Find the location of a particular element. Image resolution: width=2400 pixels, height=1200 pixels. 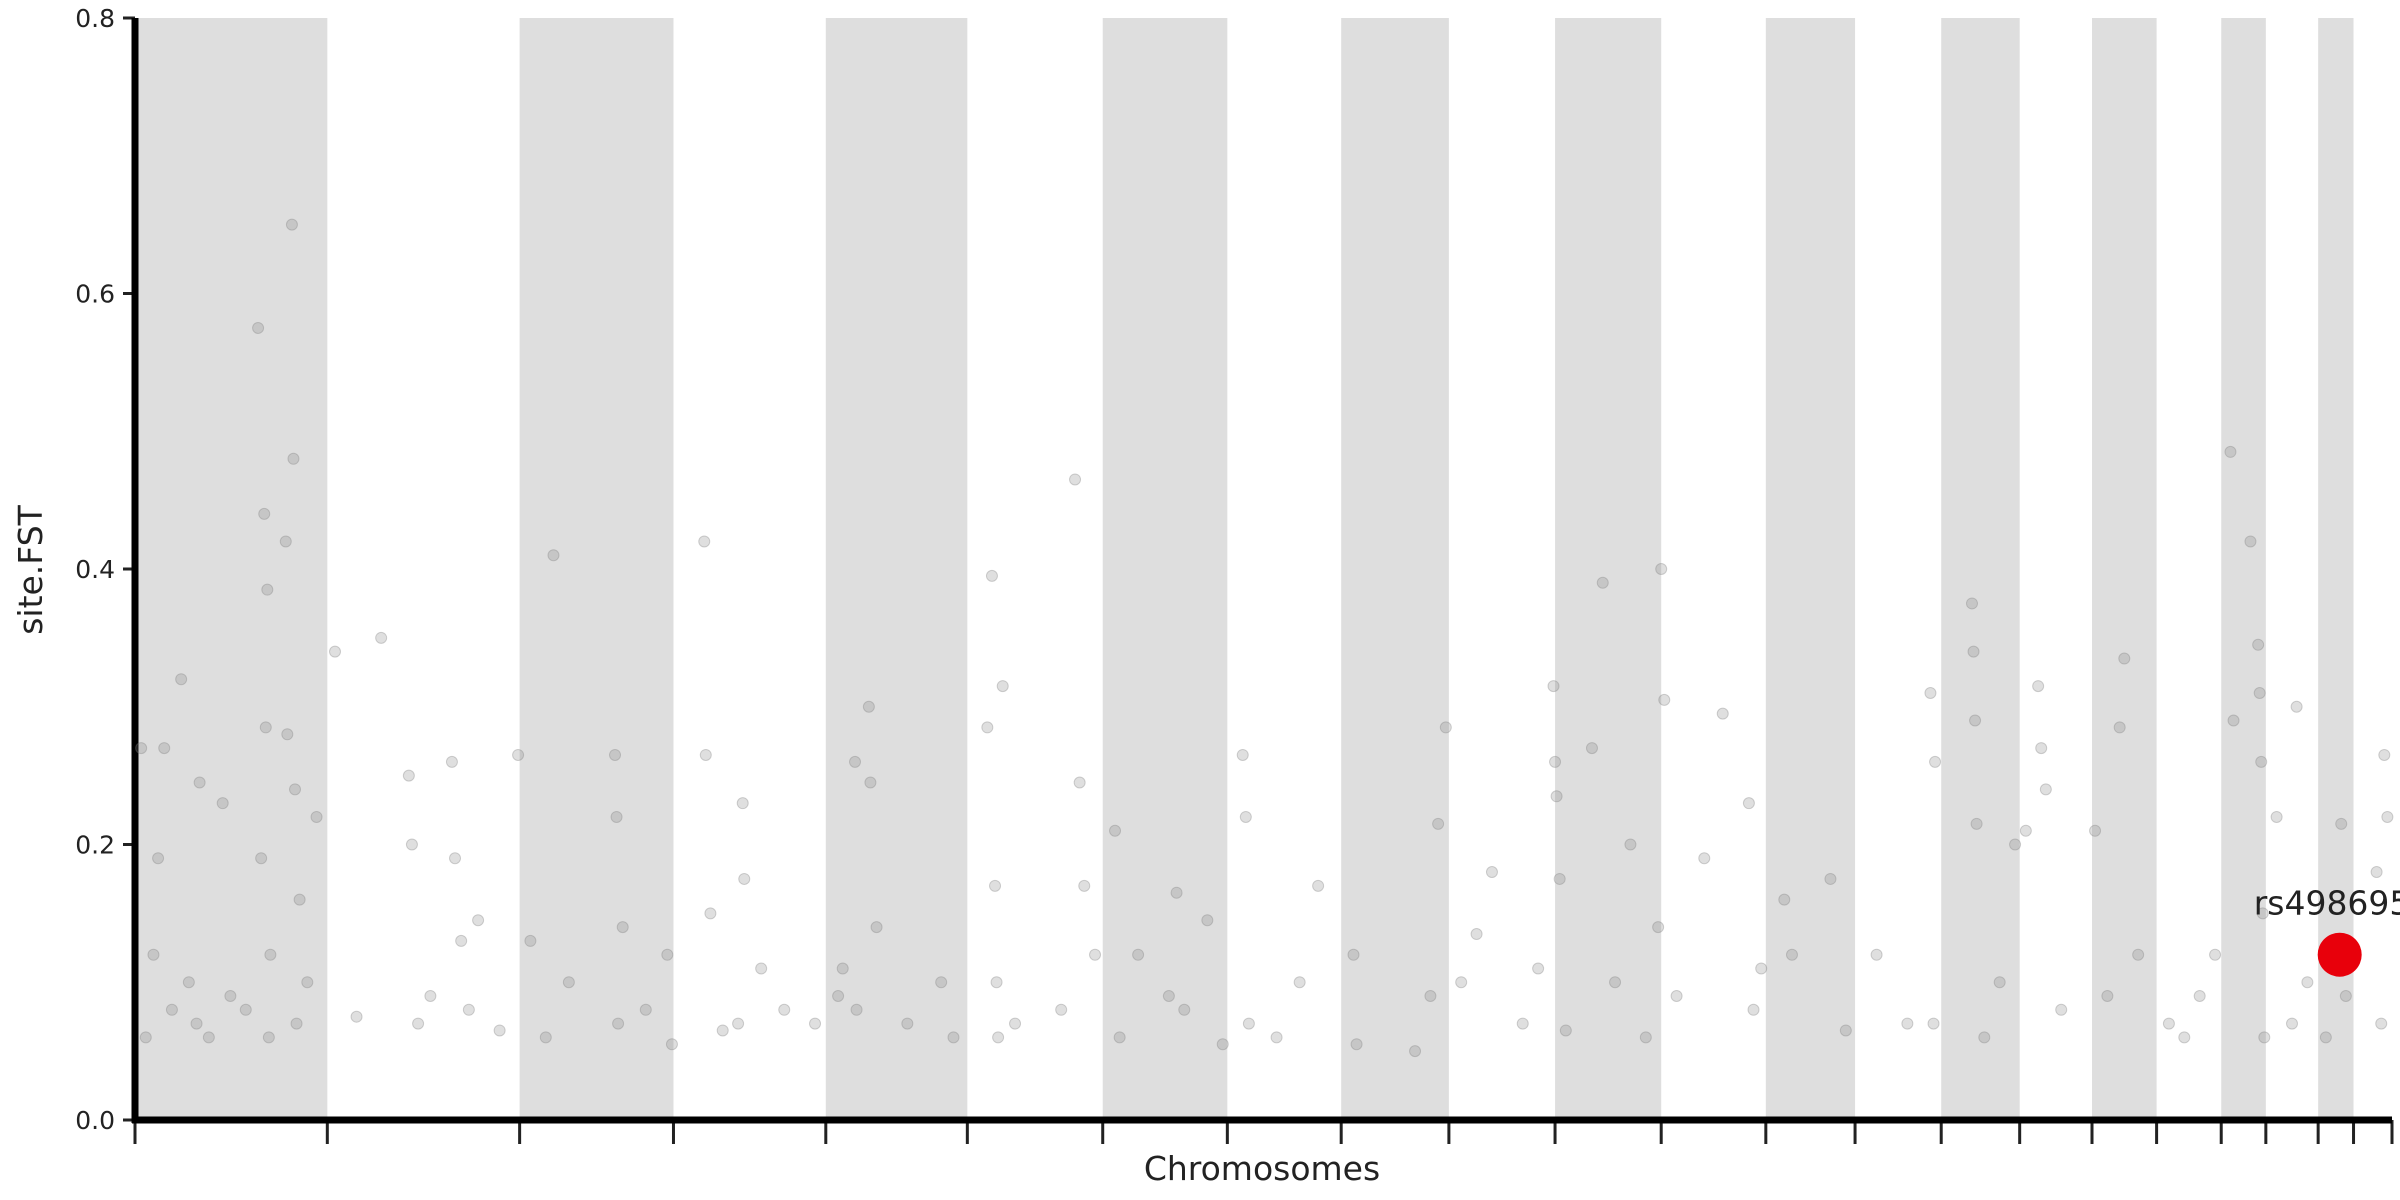

y-axis-label: site.FST is located at coordinates (30, 569).